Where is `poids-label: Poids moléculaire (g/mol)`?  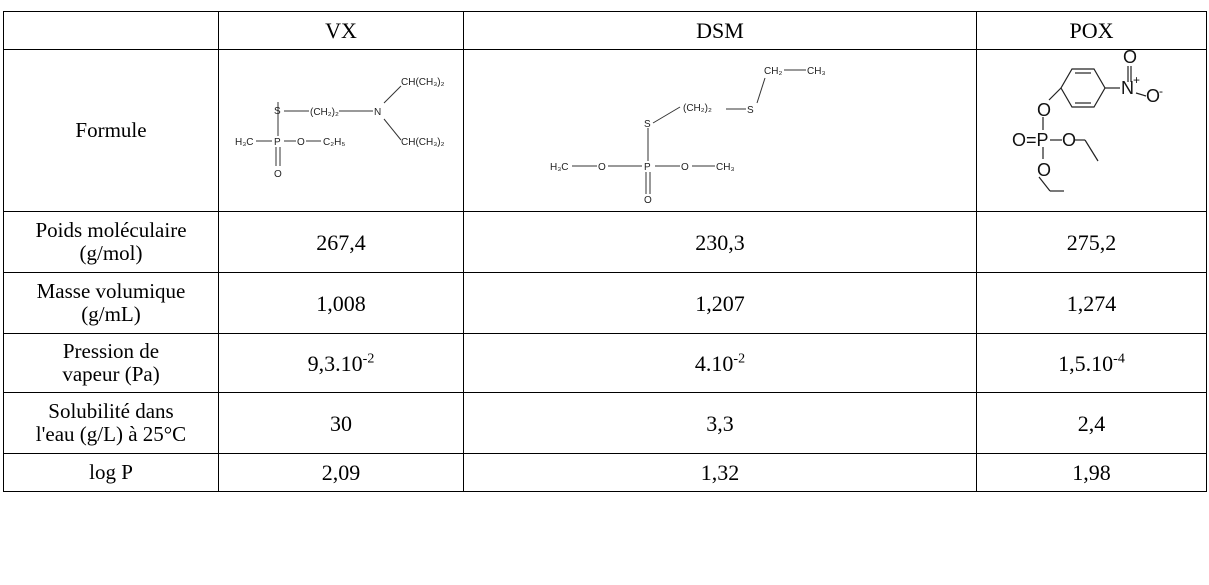
poids-label: Poids moléculaire (g/mol) is located at coordinates (111, 242).